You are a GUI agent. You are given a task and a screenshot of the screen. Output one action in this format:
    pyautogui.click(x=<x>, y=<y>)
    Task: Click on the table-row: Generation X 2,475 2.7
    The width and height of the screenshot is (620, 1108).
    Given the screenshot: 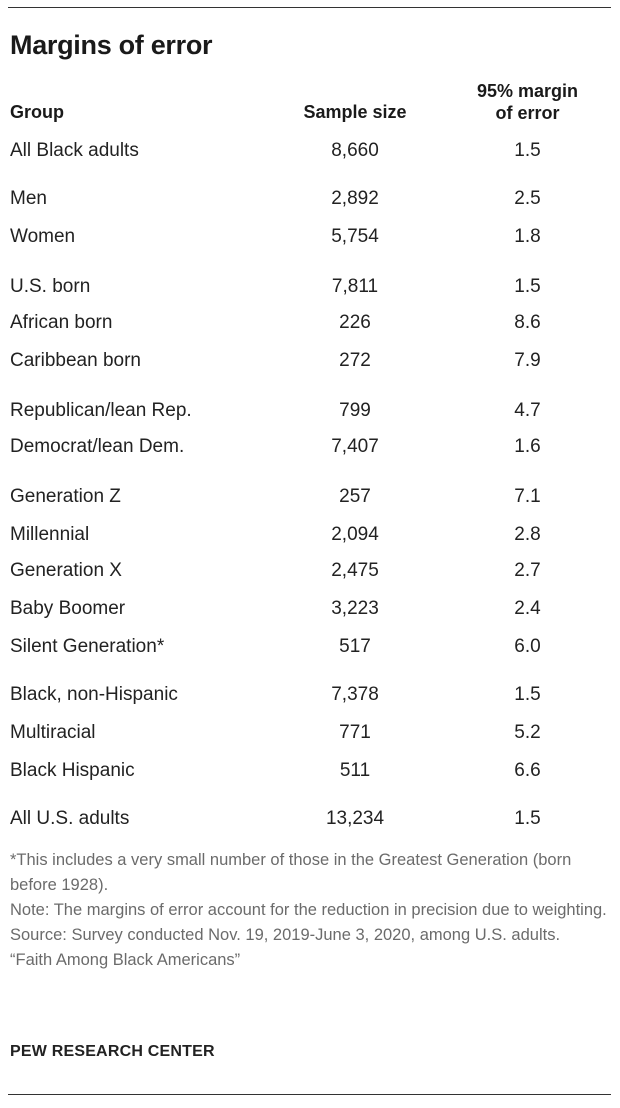 What is the action you would take?
    pyautogui.click(x=310, y=573)
    